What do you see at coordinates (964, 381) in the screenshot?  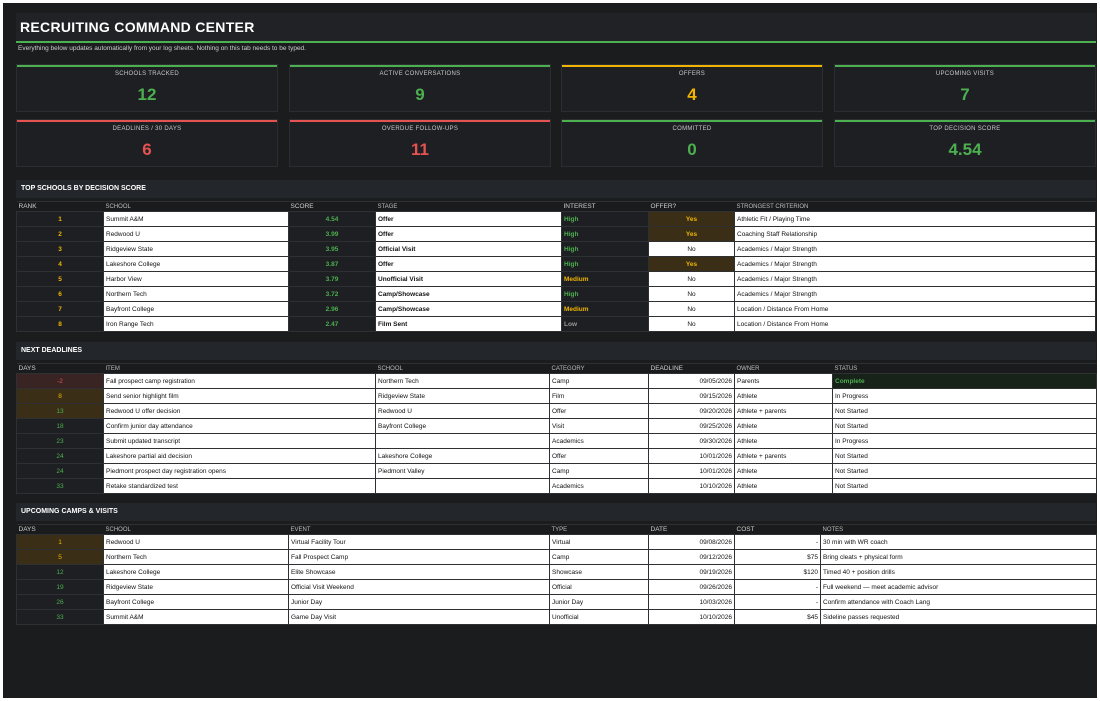 I see `status-cell: Complete` at bounding box center [964, 381].